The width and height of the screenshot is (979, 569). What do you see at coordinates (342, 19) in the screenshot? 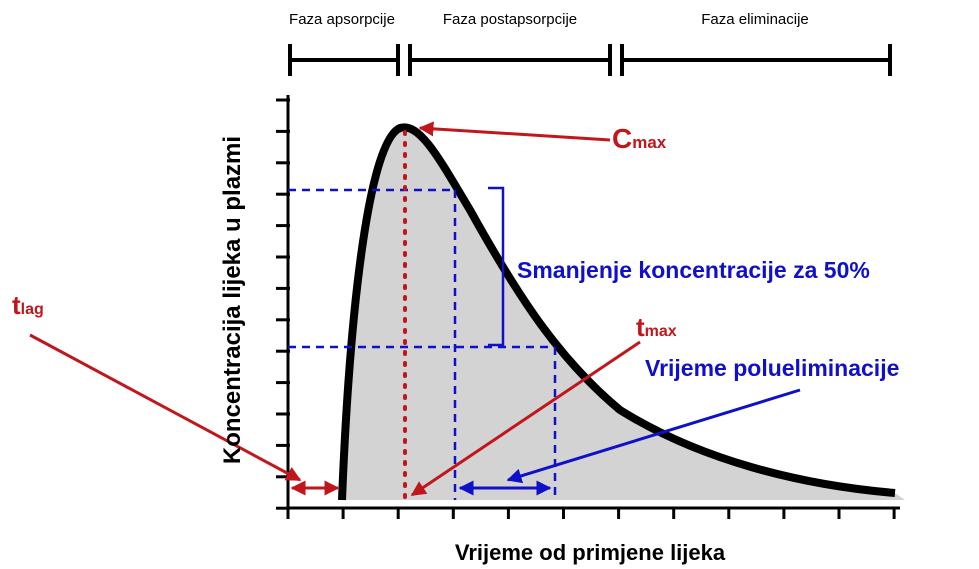
I see `phase-label: Faza apsorpcije` at bounding box center [342, 19].